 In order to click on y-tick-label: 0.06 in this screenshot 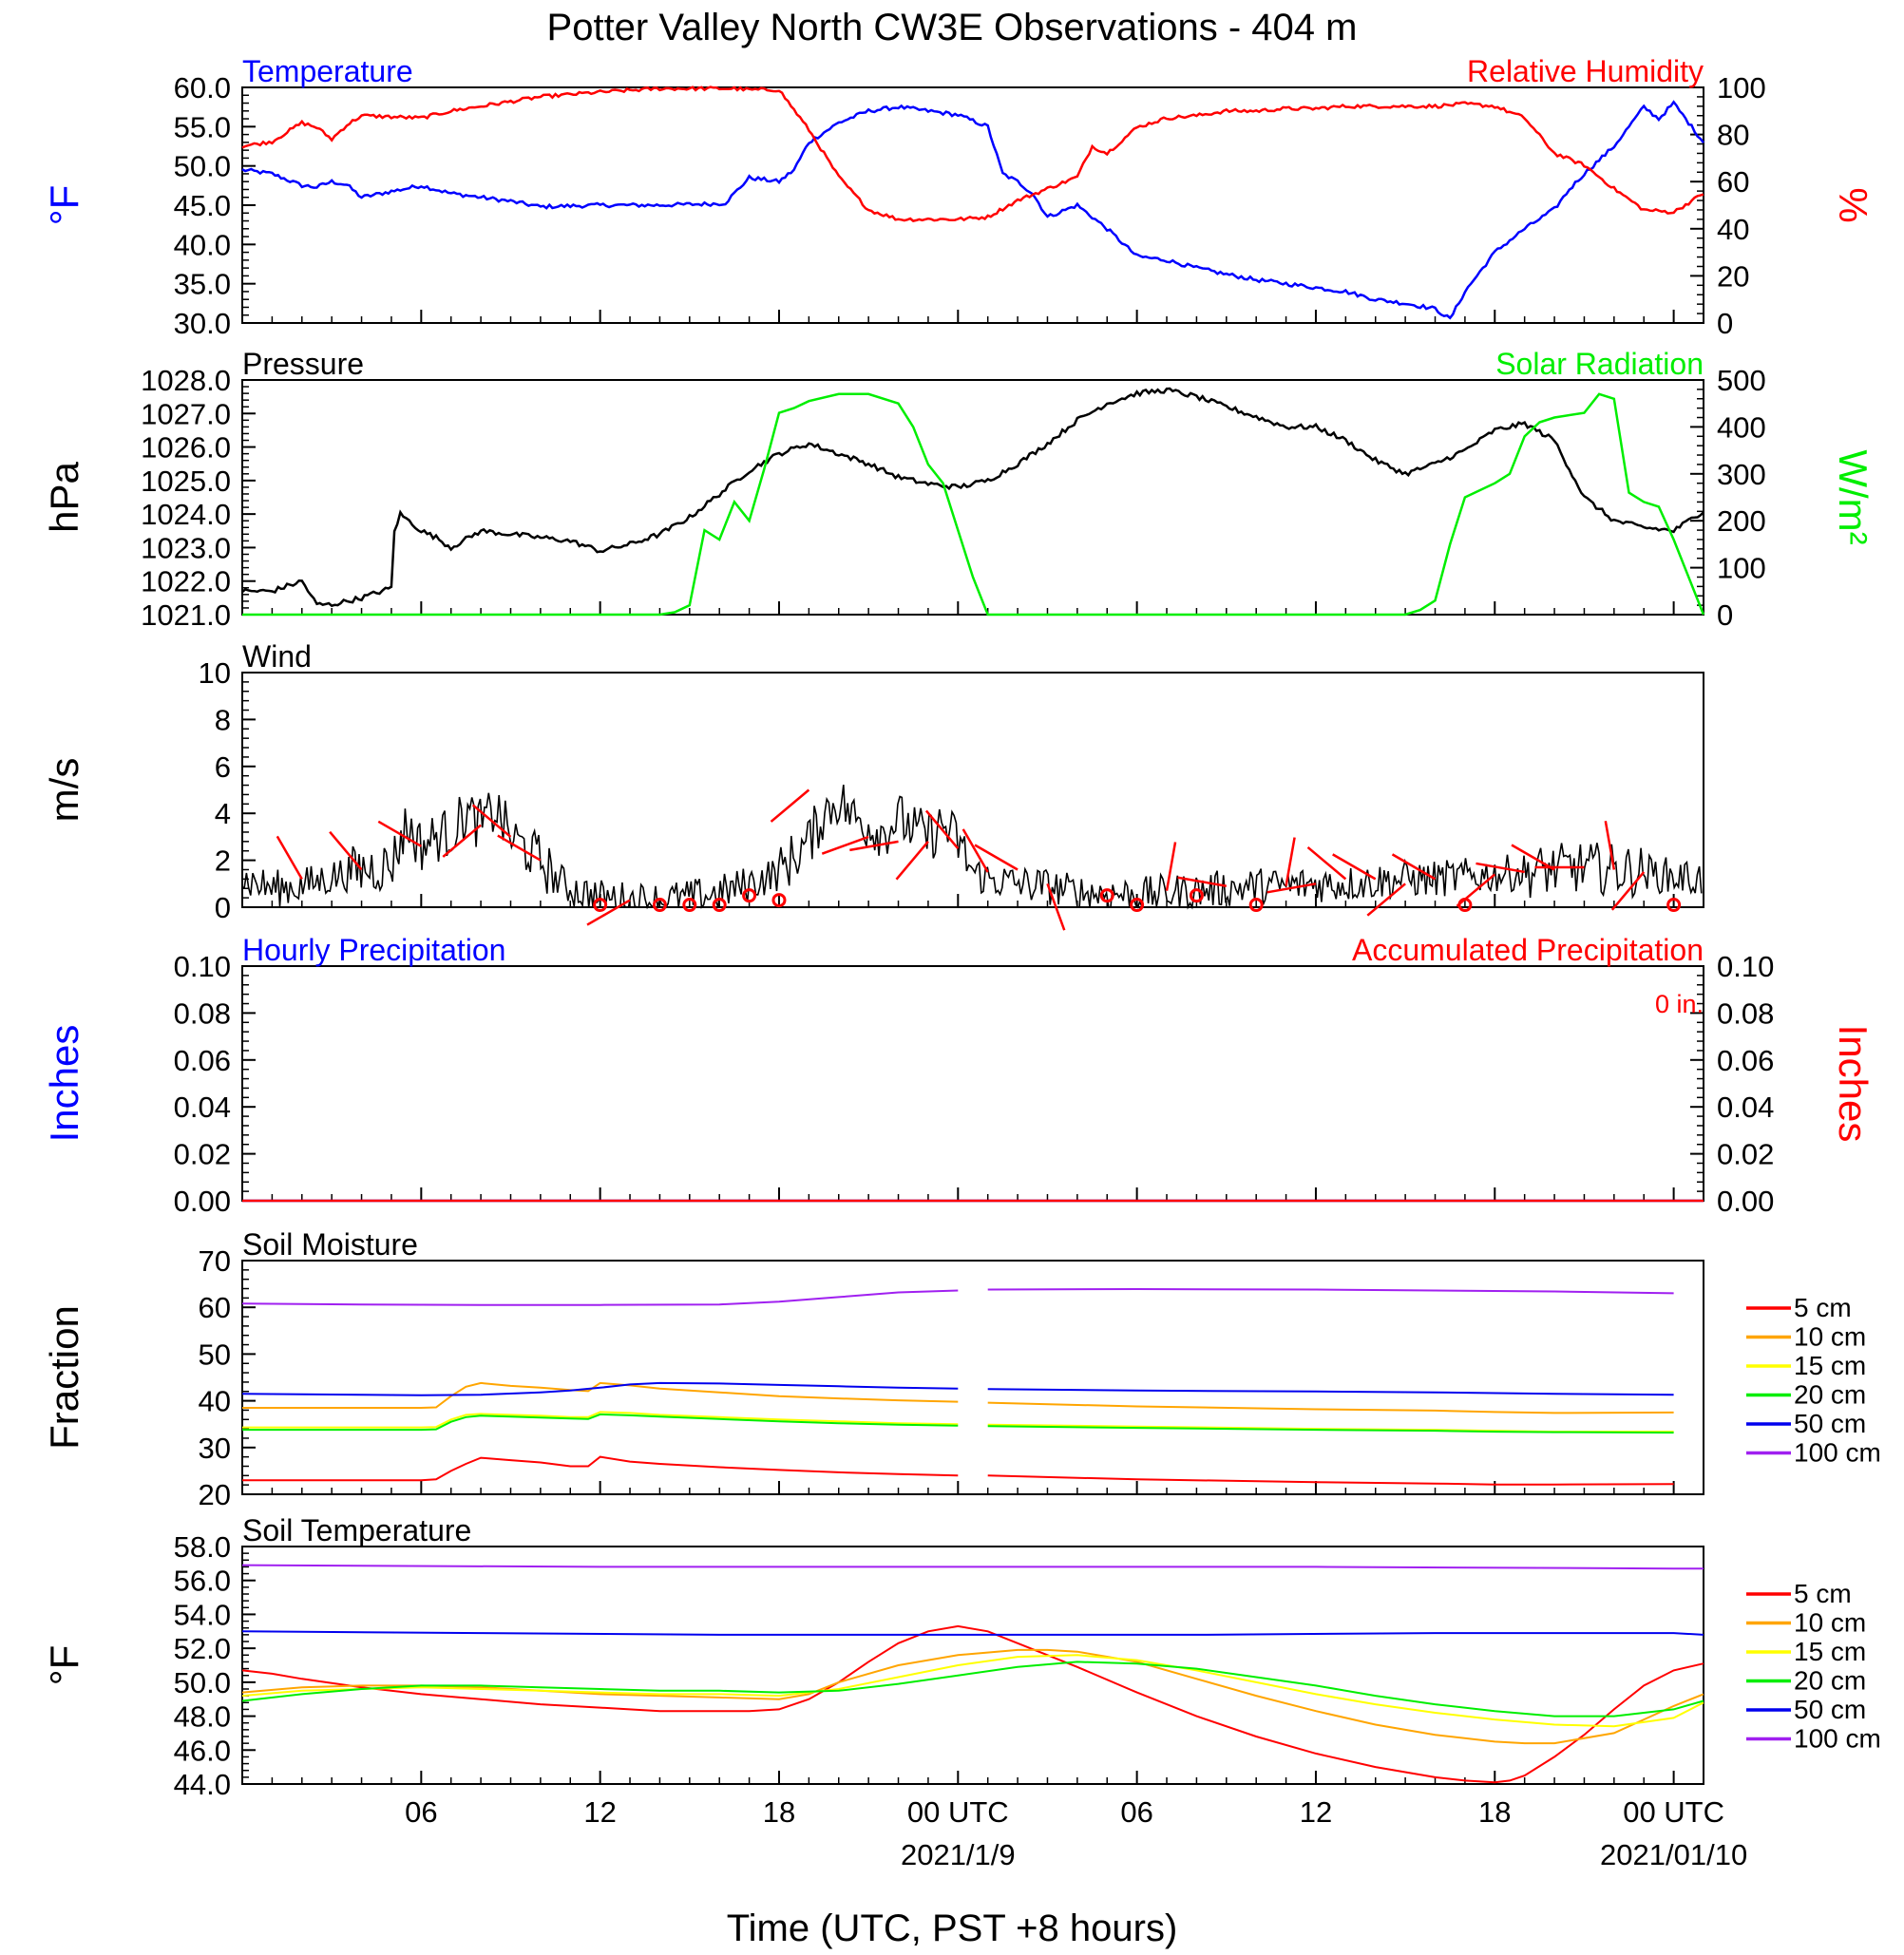, I will do `click(202, 1060)`.